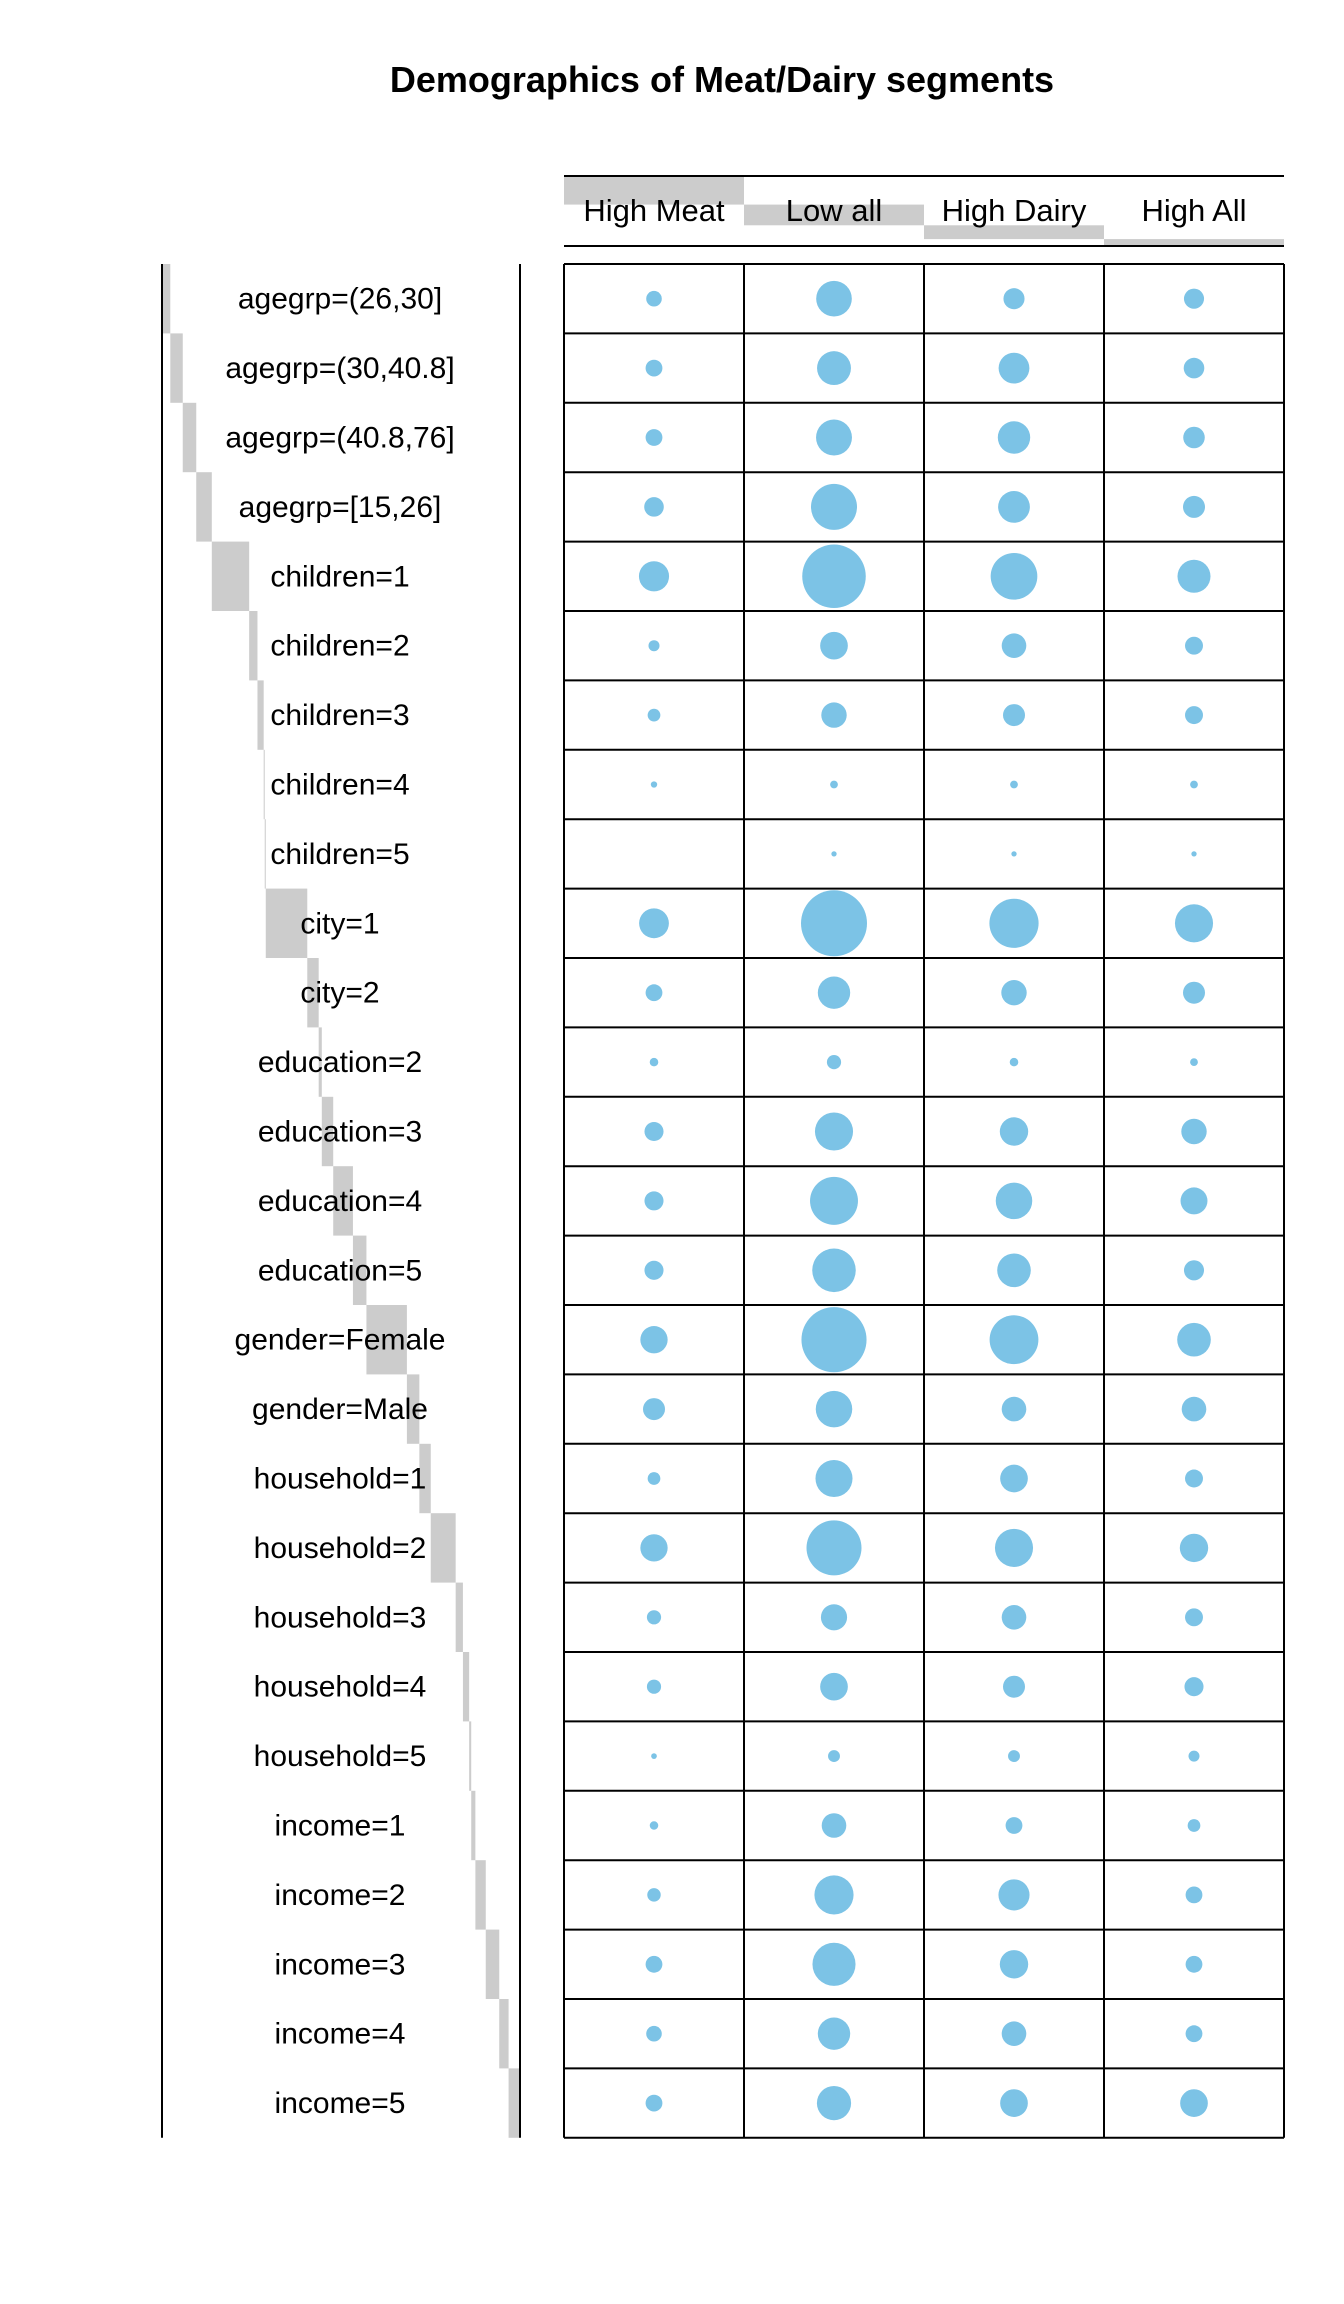  Describe the element at coordinates (339, 923) in the screenshot. I see `row-label-city-1: city=1` at that location.